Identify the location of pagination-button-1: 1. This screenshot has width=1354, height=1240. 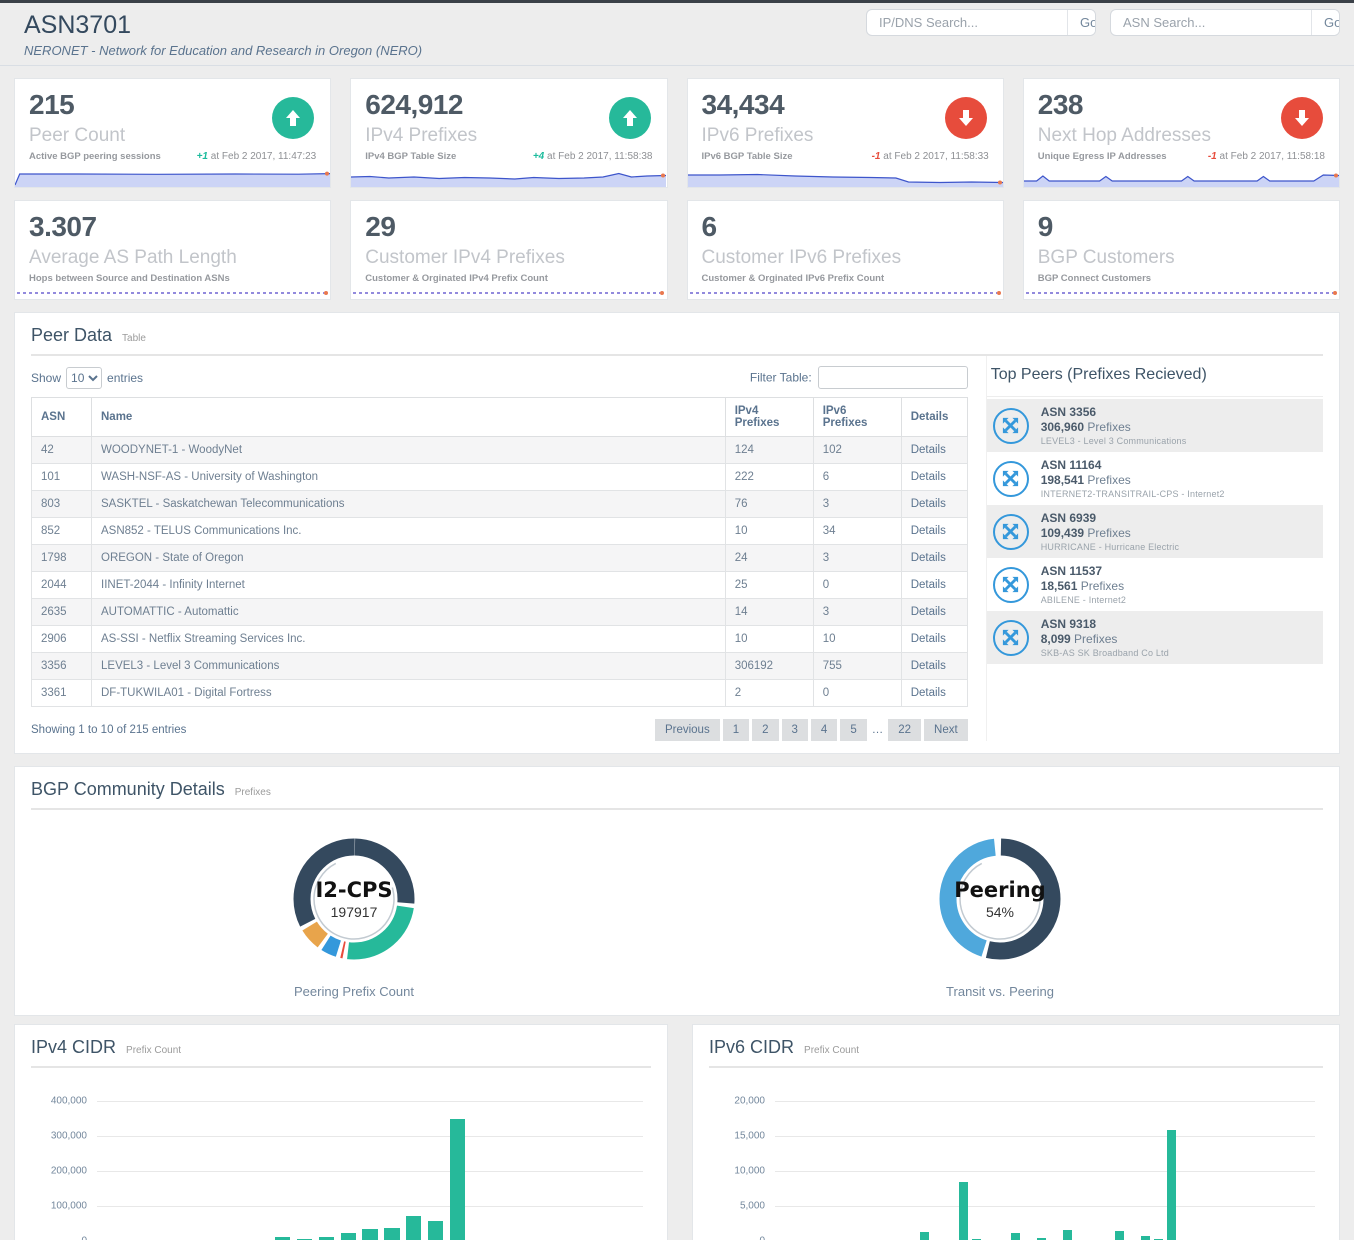
(736, 730).